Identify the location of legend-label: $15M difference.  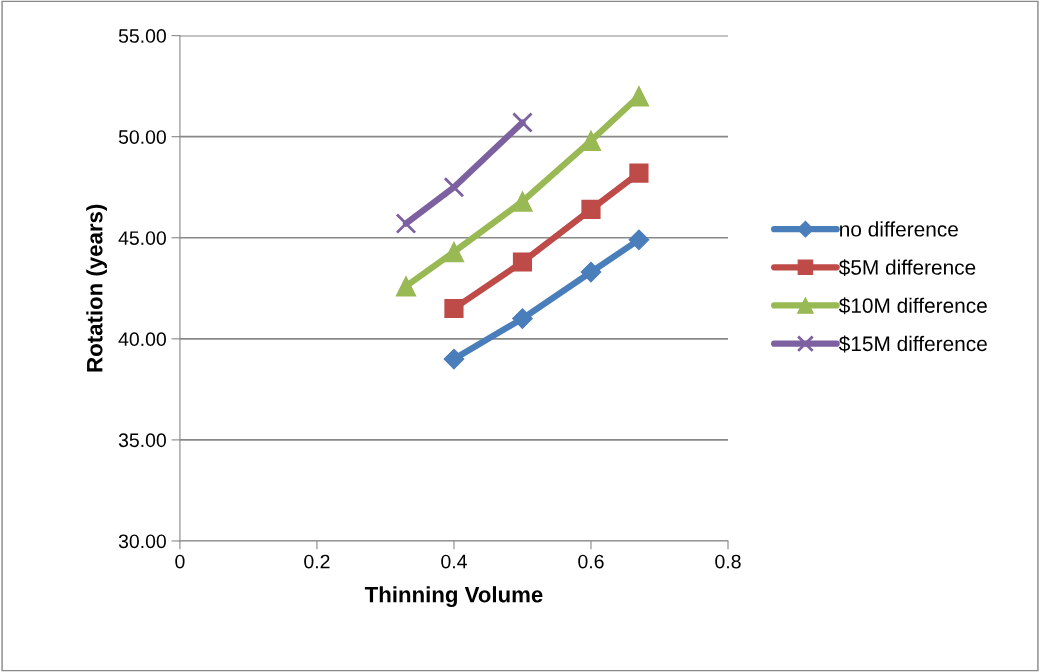
(912, 344).